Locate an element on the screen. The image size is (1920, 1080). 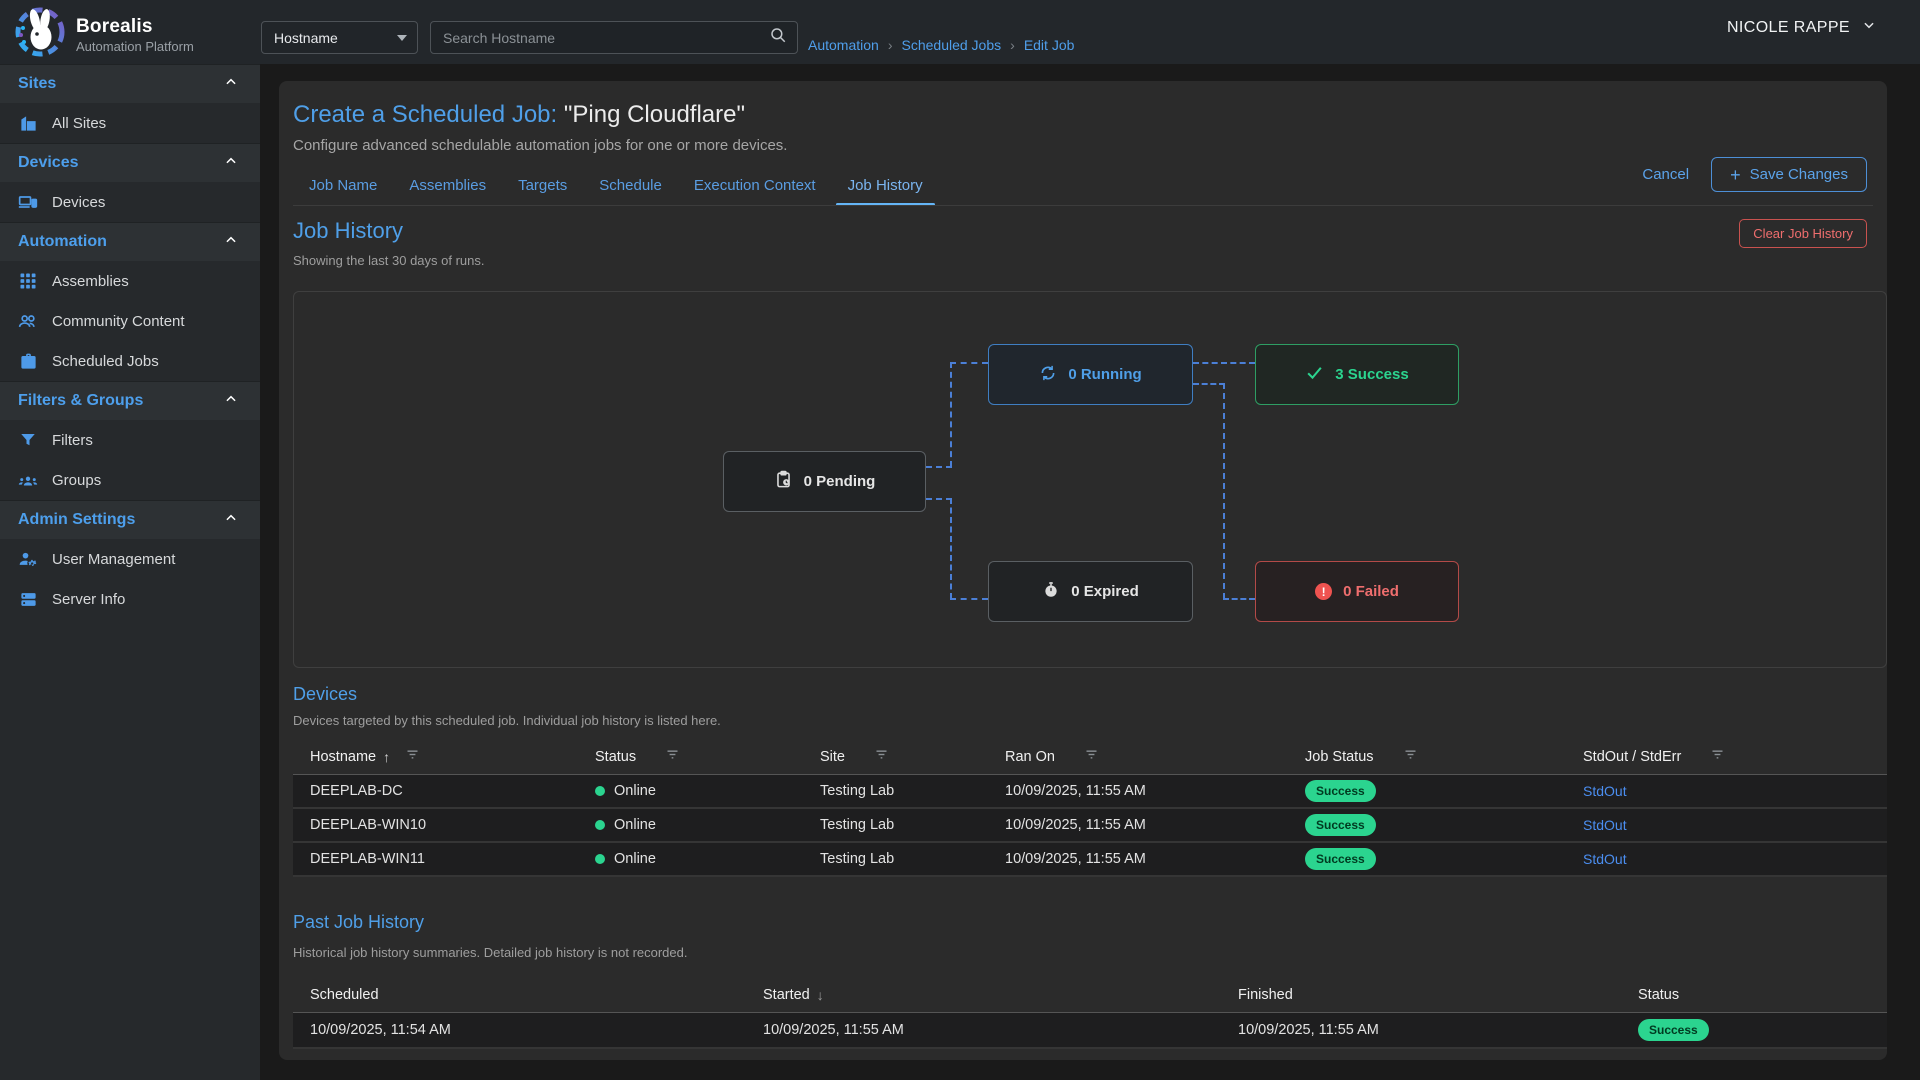
sidebar-section-filters-groups: Filters & Groups is located at coordinates (130, 400).